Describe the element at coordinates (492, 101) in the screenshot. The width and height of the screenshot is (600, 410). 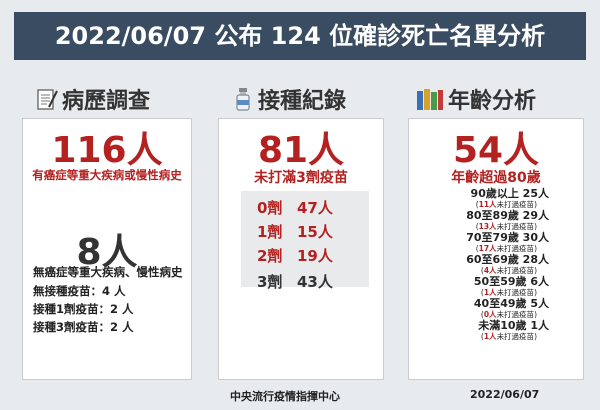
I see `age-heading-label: 年齡分析` at that location.